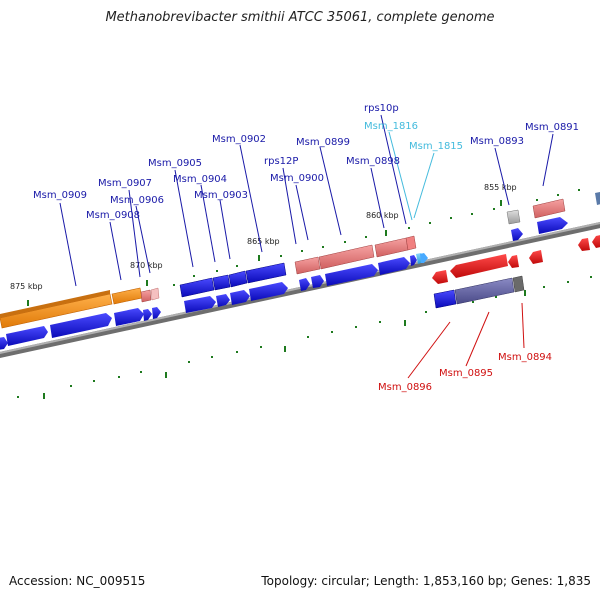 The image size is (600, 600). What do you see at coordinates (307, 265) in the screenshot?
I see `gene-rps12P` at bounding box center [307, 265].